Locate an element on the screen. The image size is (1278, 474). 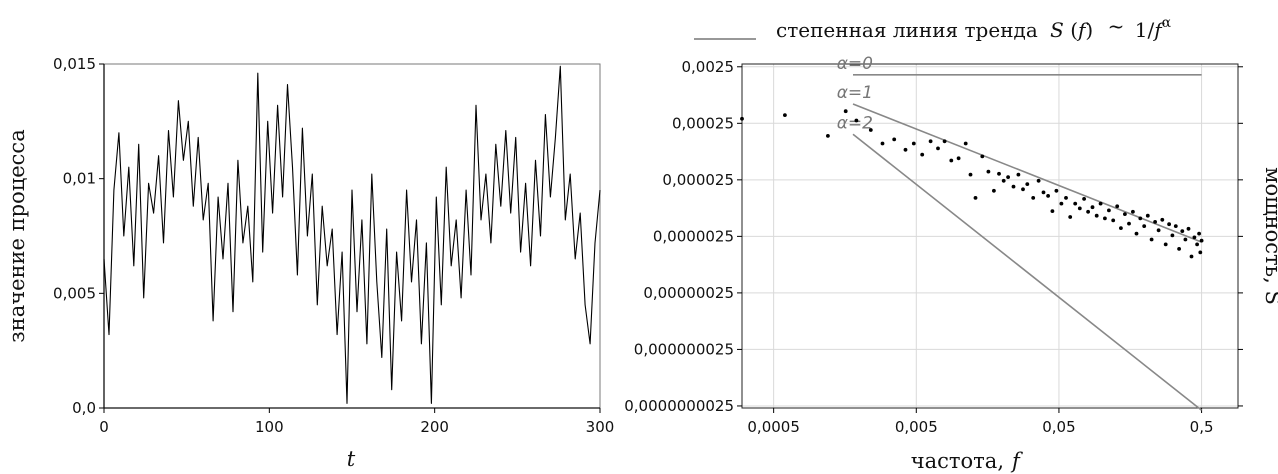
y-axis-ticks: 0,0 0,005 0,01 0,015 is located at coordinates (78, 236).